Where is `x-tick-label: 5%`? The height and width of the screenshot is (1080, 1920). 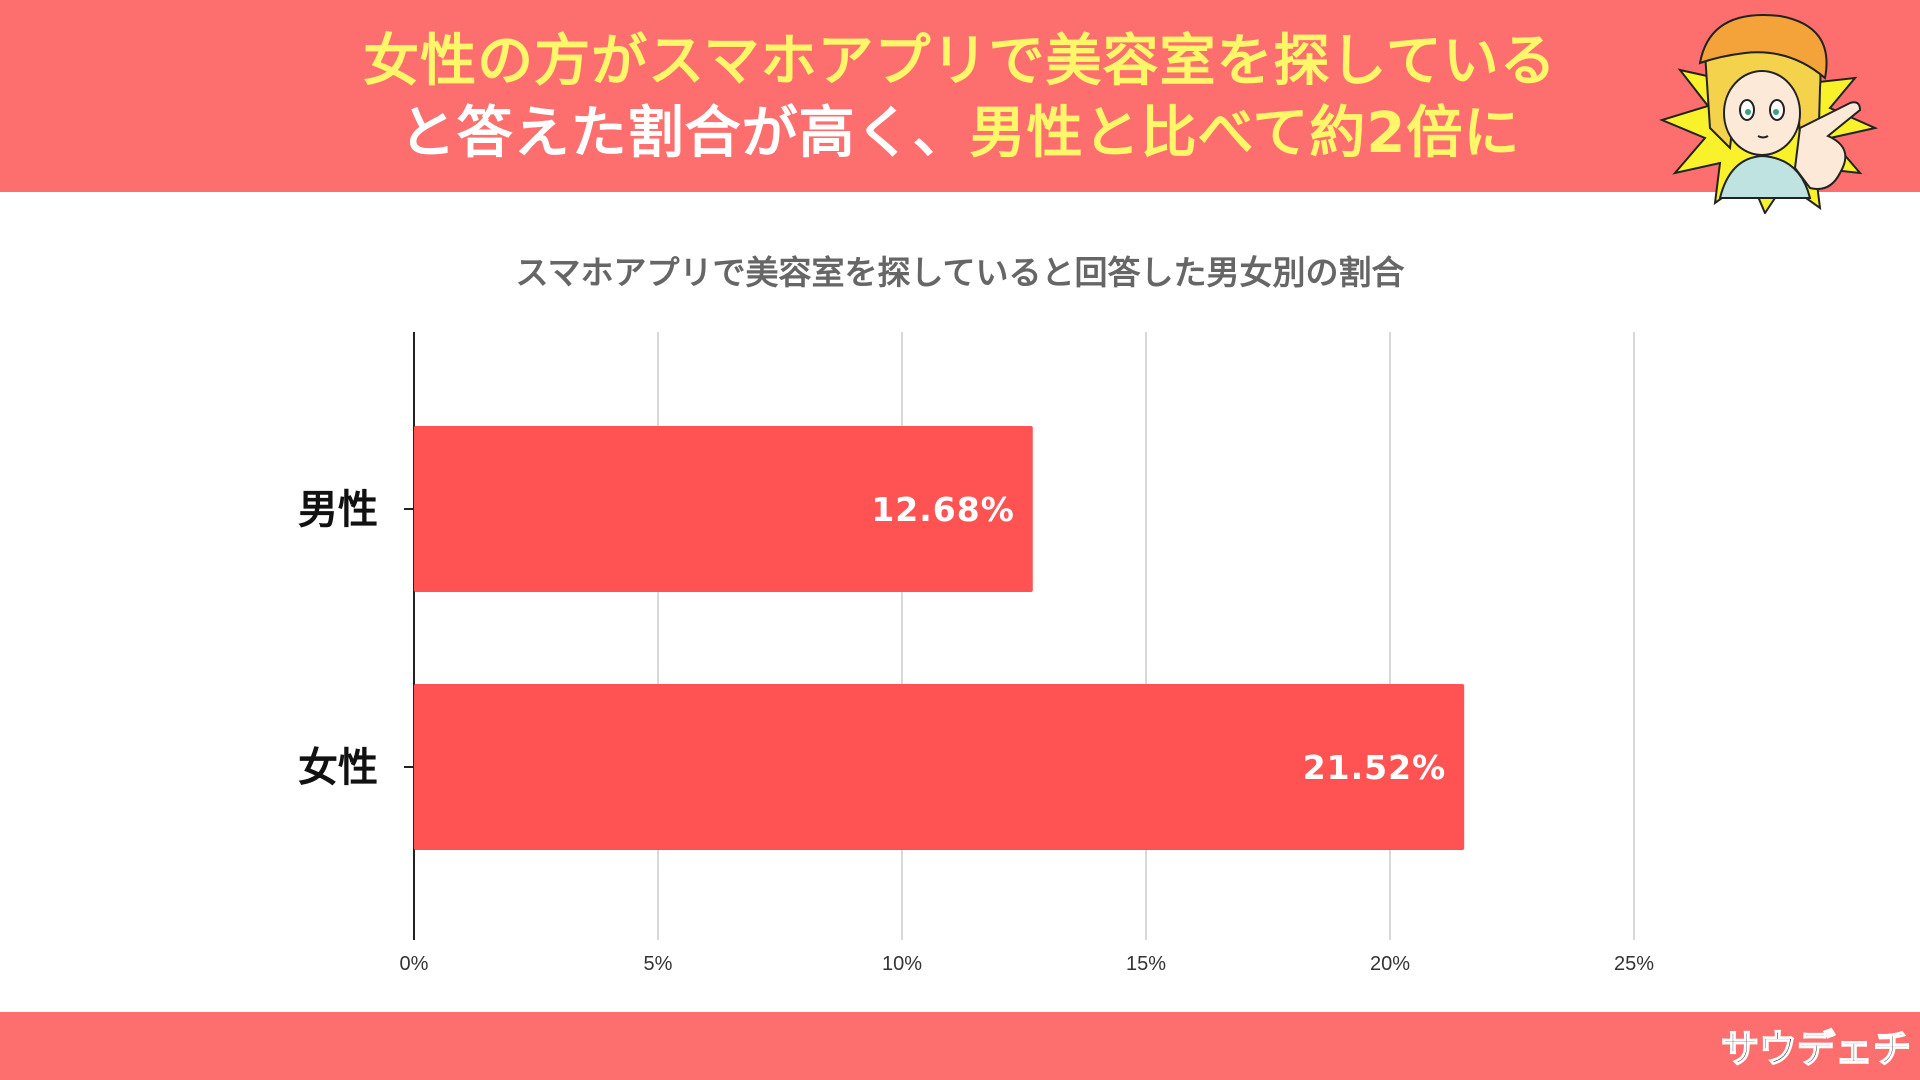
x-tick-label: 5% is located at coordinates (658, 964).